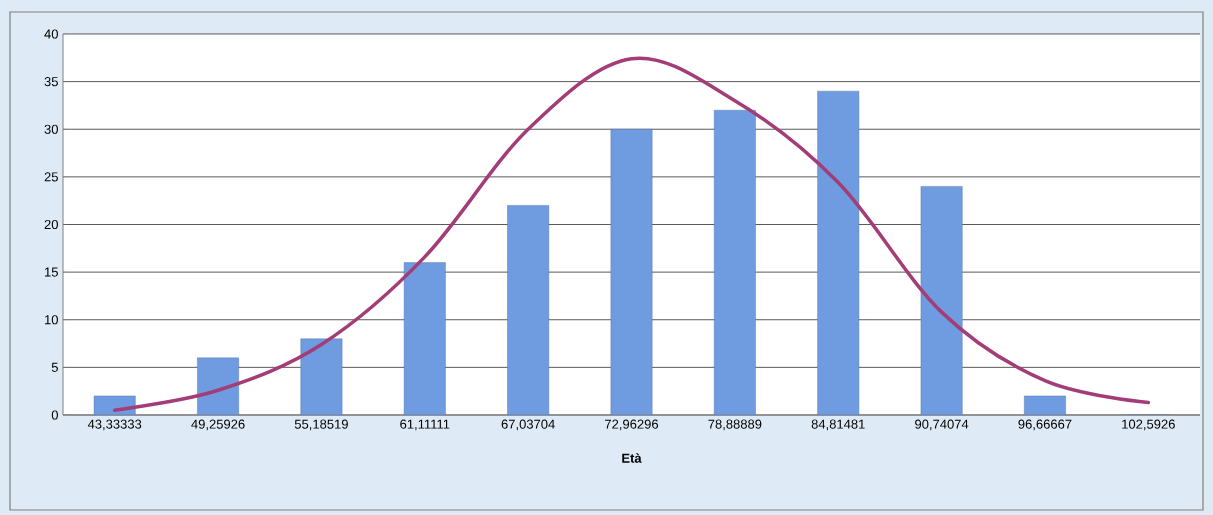 This screenshot has height=515, width=1213. Describe the element at coordinates (54, 367) in the screenshot. I see `y-tick-label: 5` at that location.